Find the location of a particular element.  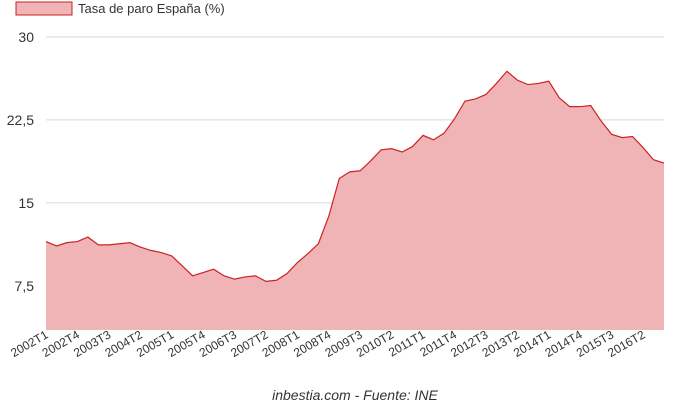

y-tick-label: 22,5 is located at coordinates (20, 120).